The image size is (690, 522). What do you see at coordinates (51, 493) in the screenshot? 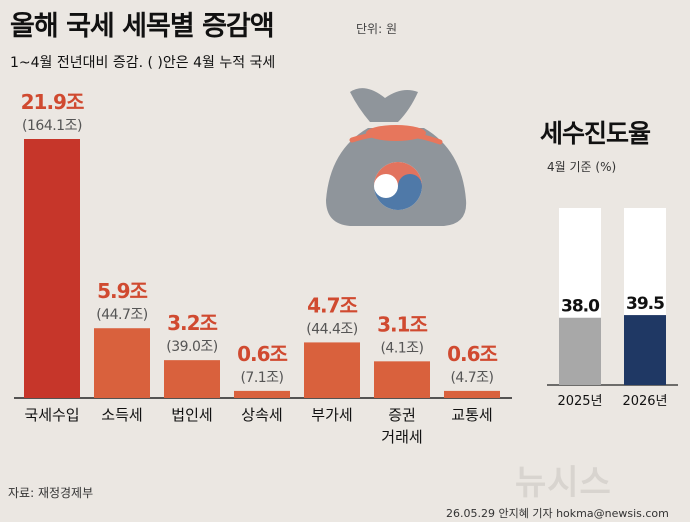
I see `source-note: 자료: 재정경제부` at bounding box center [51, 493].